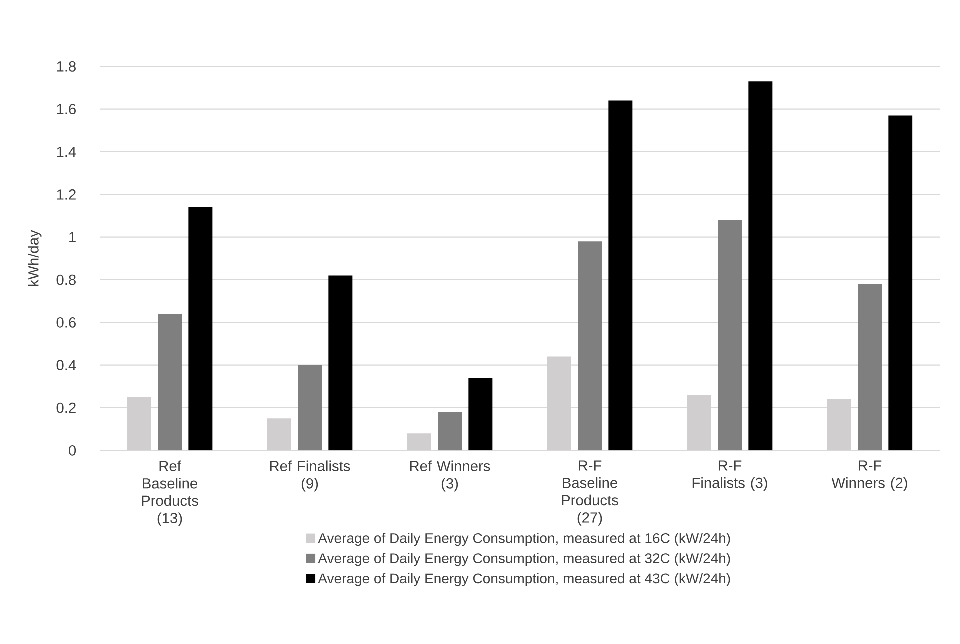  I want to click on x-tick-label: R-F Finalists (3), so click(730, 476).